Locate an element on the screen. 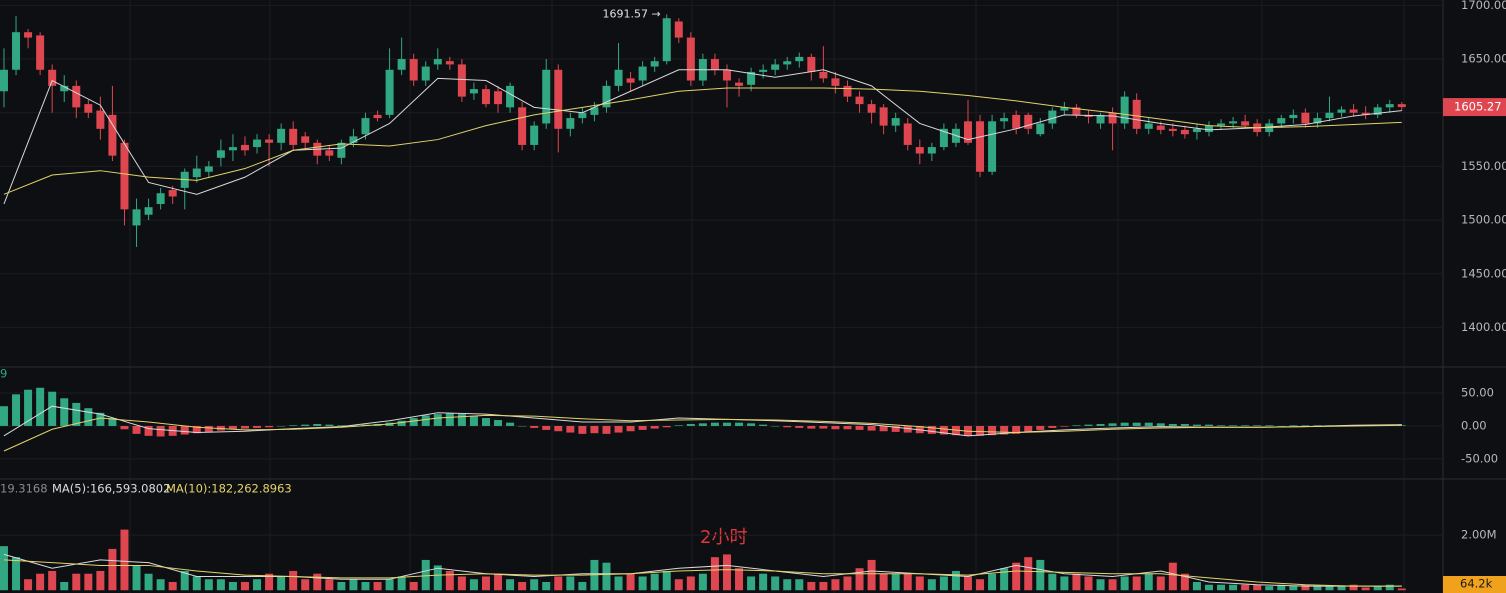 Image resolution: width=1506 pixels, height=593 pixels. y-tick-label: -50.00 is located at coordinates (1479, 458).